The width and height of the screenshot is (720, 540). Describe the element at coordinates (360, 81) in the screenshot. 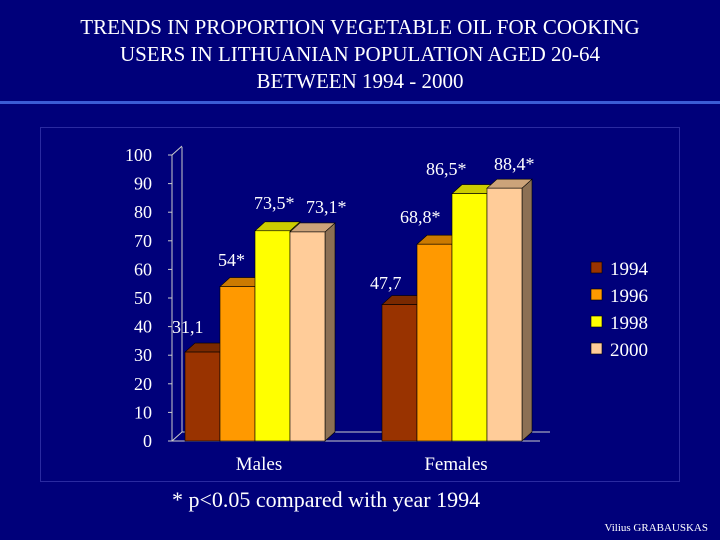

I see `title-line-3: BETWEEN 1994 - 2000` at that location.